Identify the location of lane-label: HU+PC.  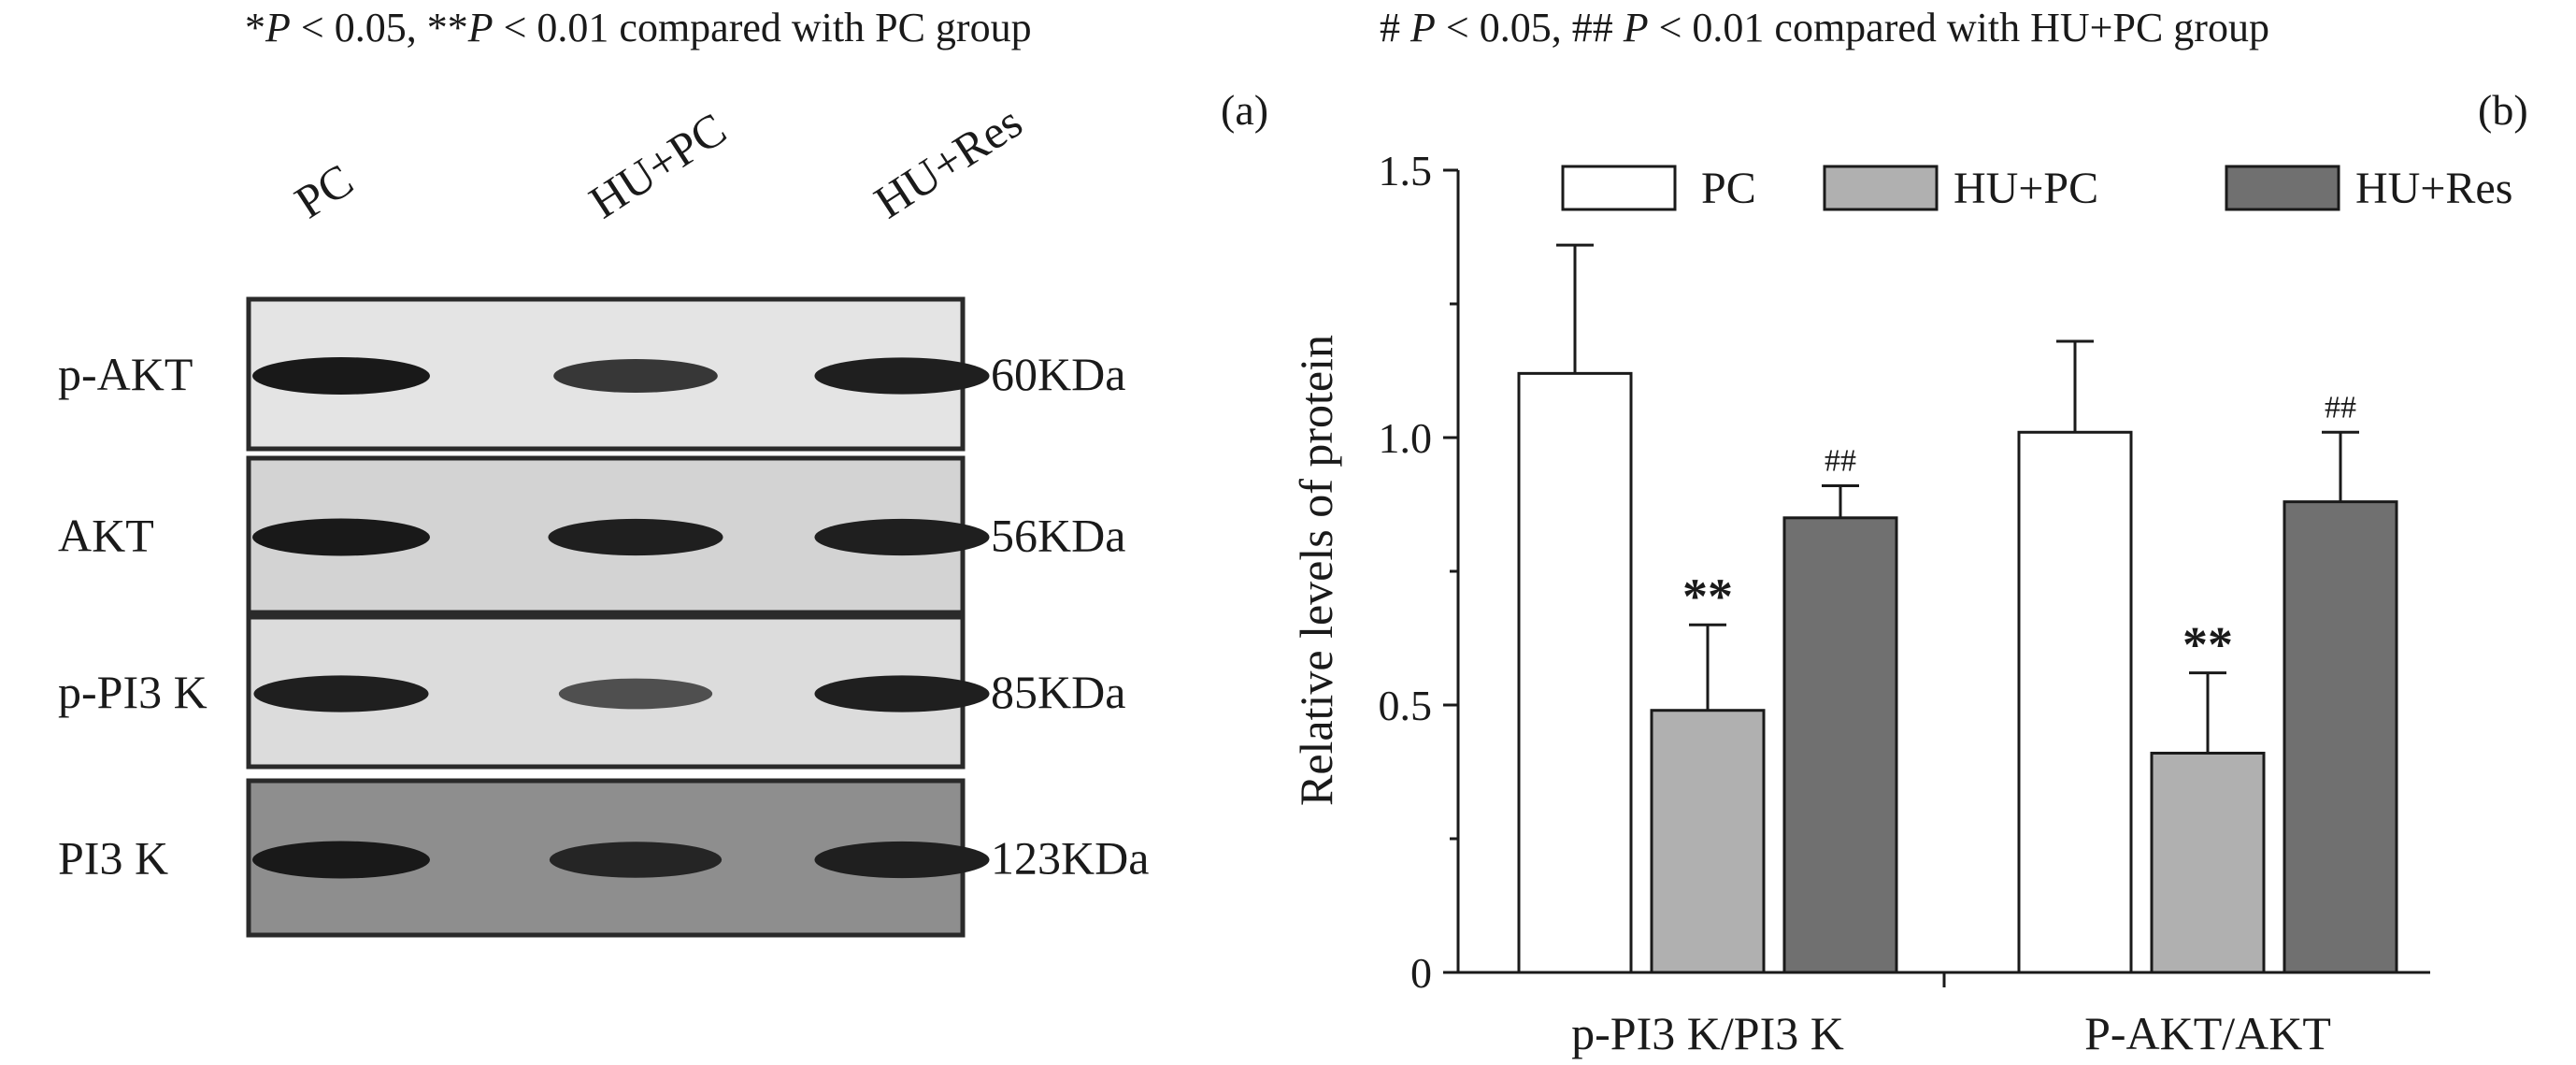
(657, 165).